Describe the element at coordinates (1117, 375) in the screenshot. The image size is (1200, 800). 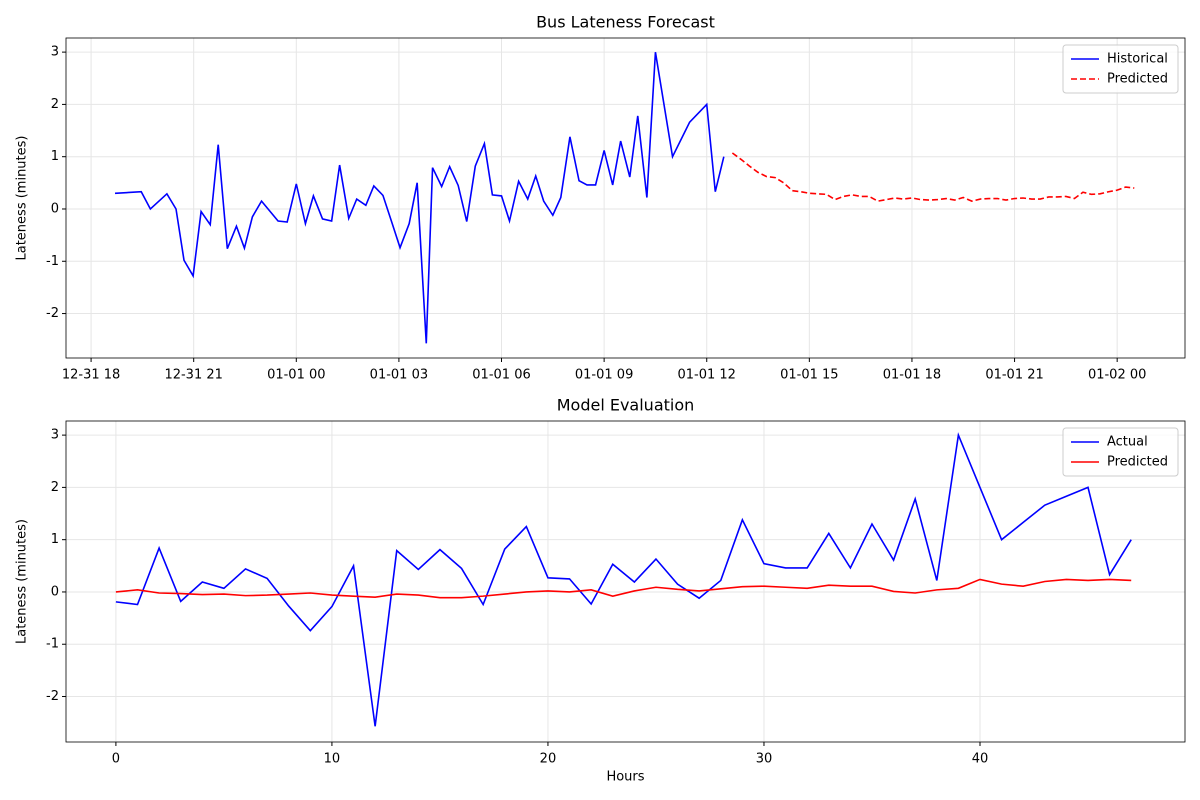
I see `x-tick-label: 01-02 00` at that location.